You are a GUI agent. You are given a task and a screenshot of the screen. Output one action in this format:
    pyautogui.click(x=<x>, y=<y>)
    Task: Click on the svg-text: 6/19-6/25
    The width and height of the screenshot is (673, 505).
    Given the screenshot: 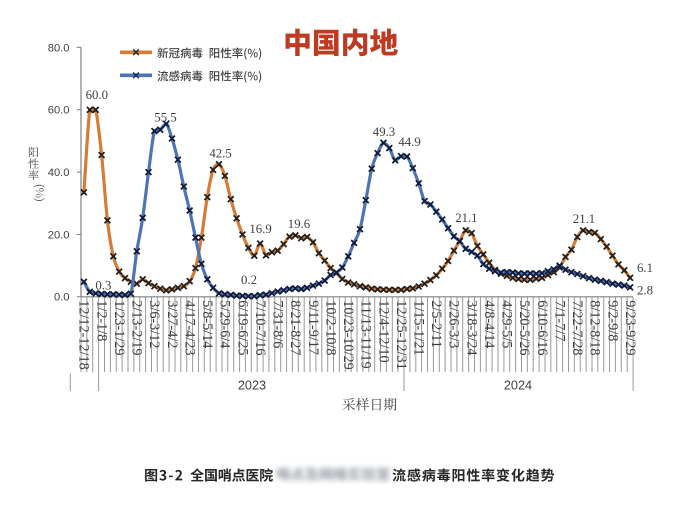 What is the action you would take?
    pyautogui.click(x=242, y=327)
    